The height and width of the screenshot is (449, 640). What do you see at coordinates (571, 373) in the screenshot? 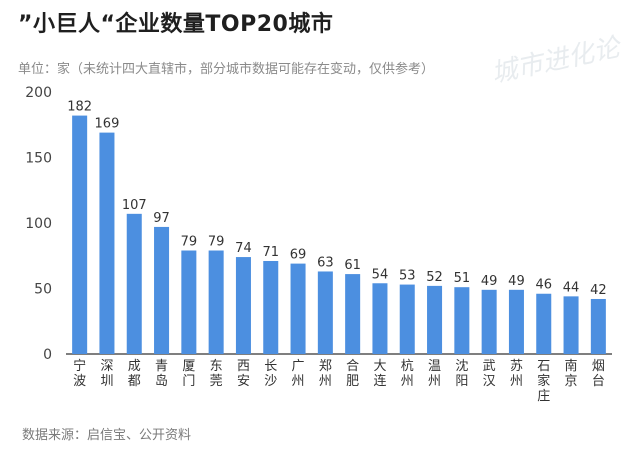
I see `x-tick-label: 南京` at bounding box center [571, 373].